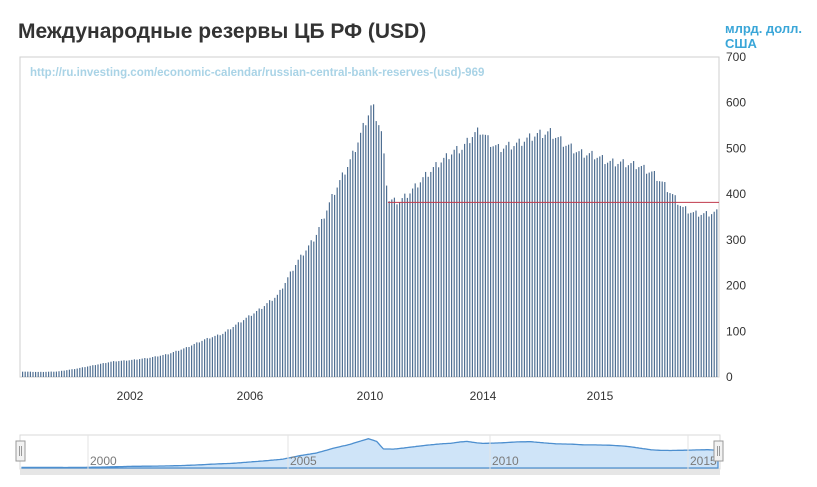  Describe the element at coordinates (736, 217) in the screenshot. I see `y-axis: 0 100 200 300 400 500 600 700` at that location.